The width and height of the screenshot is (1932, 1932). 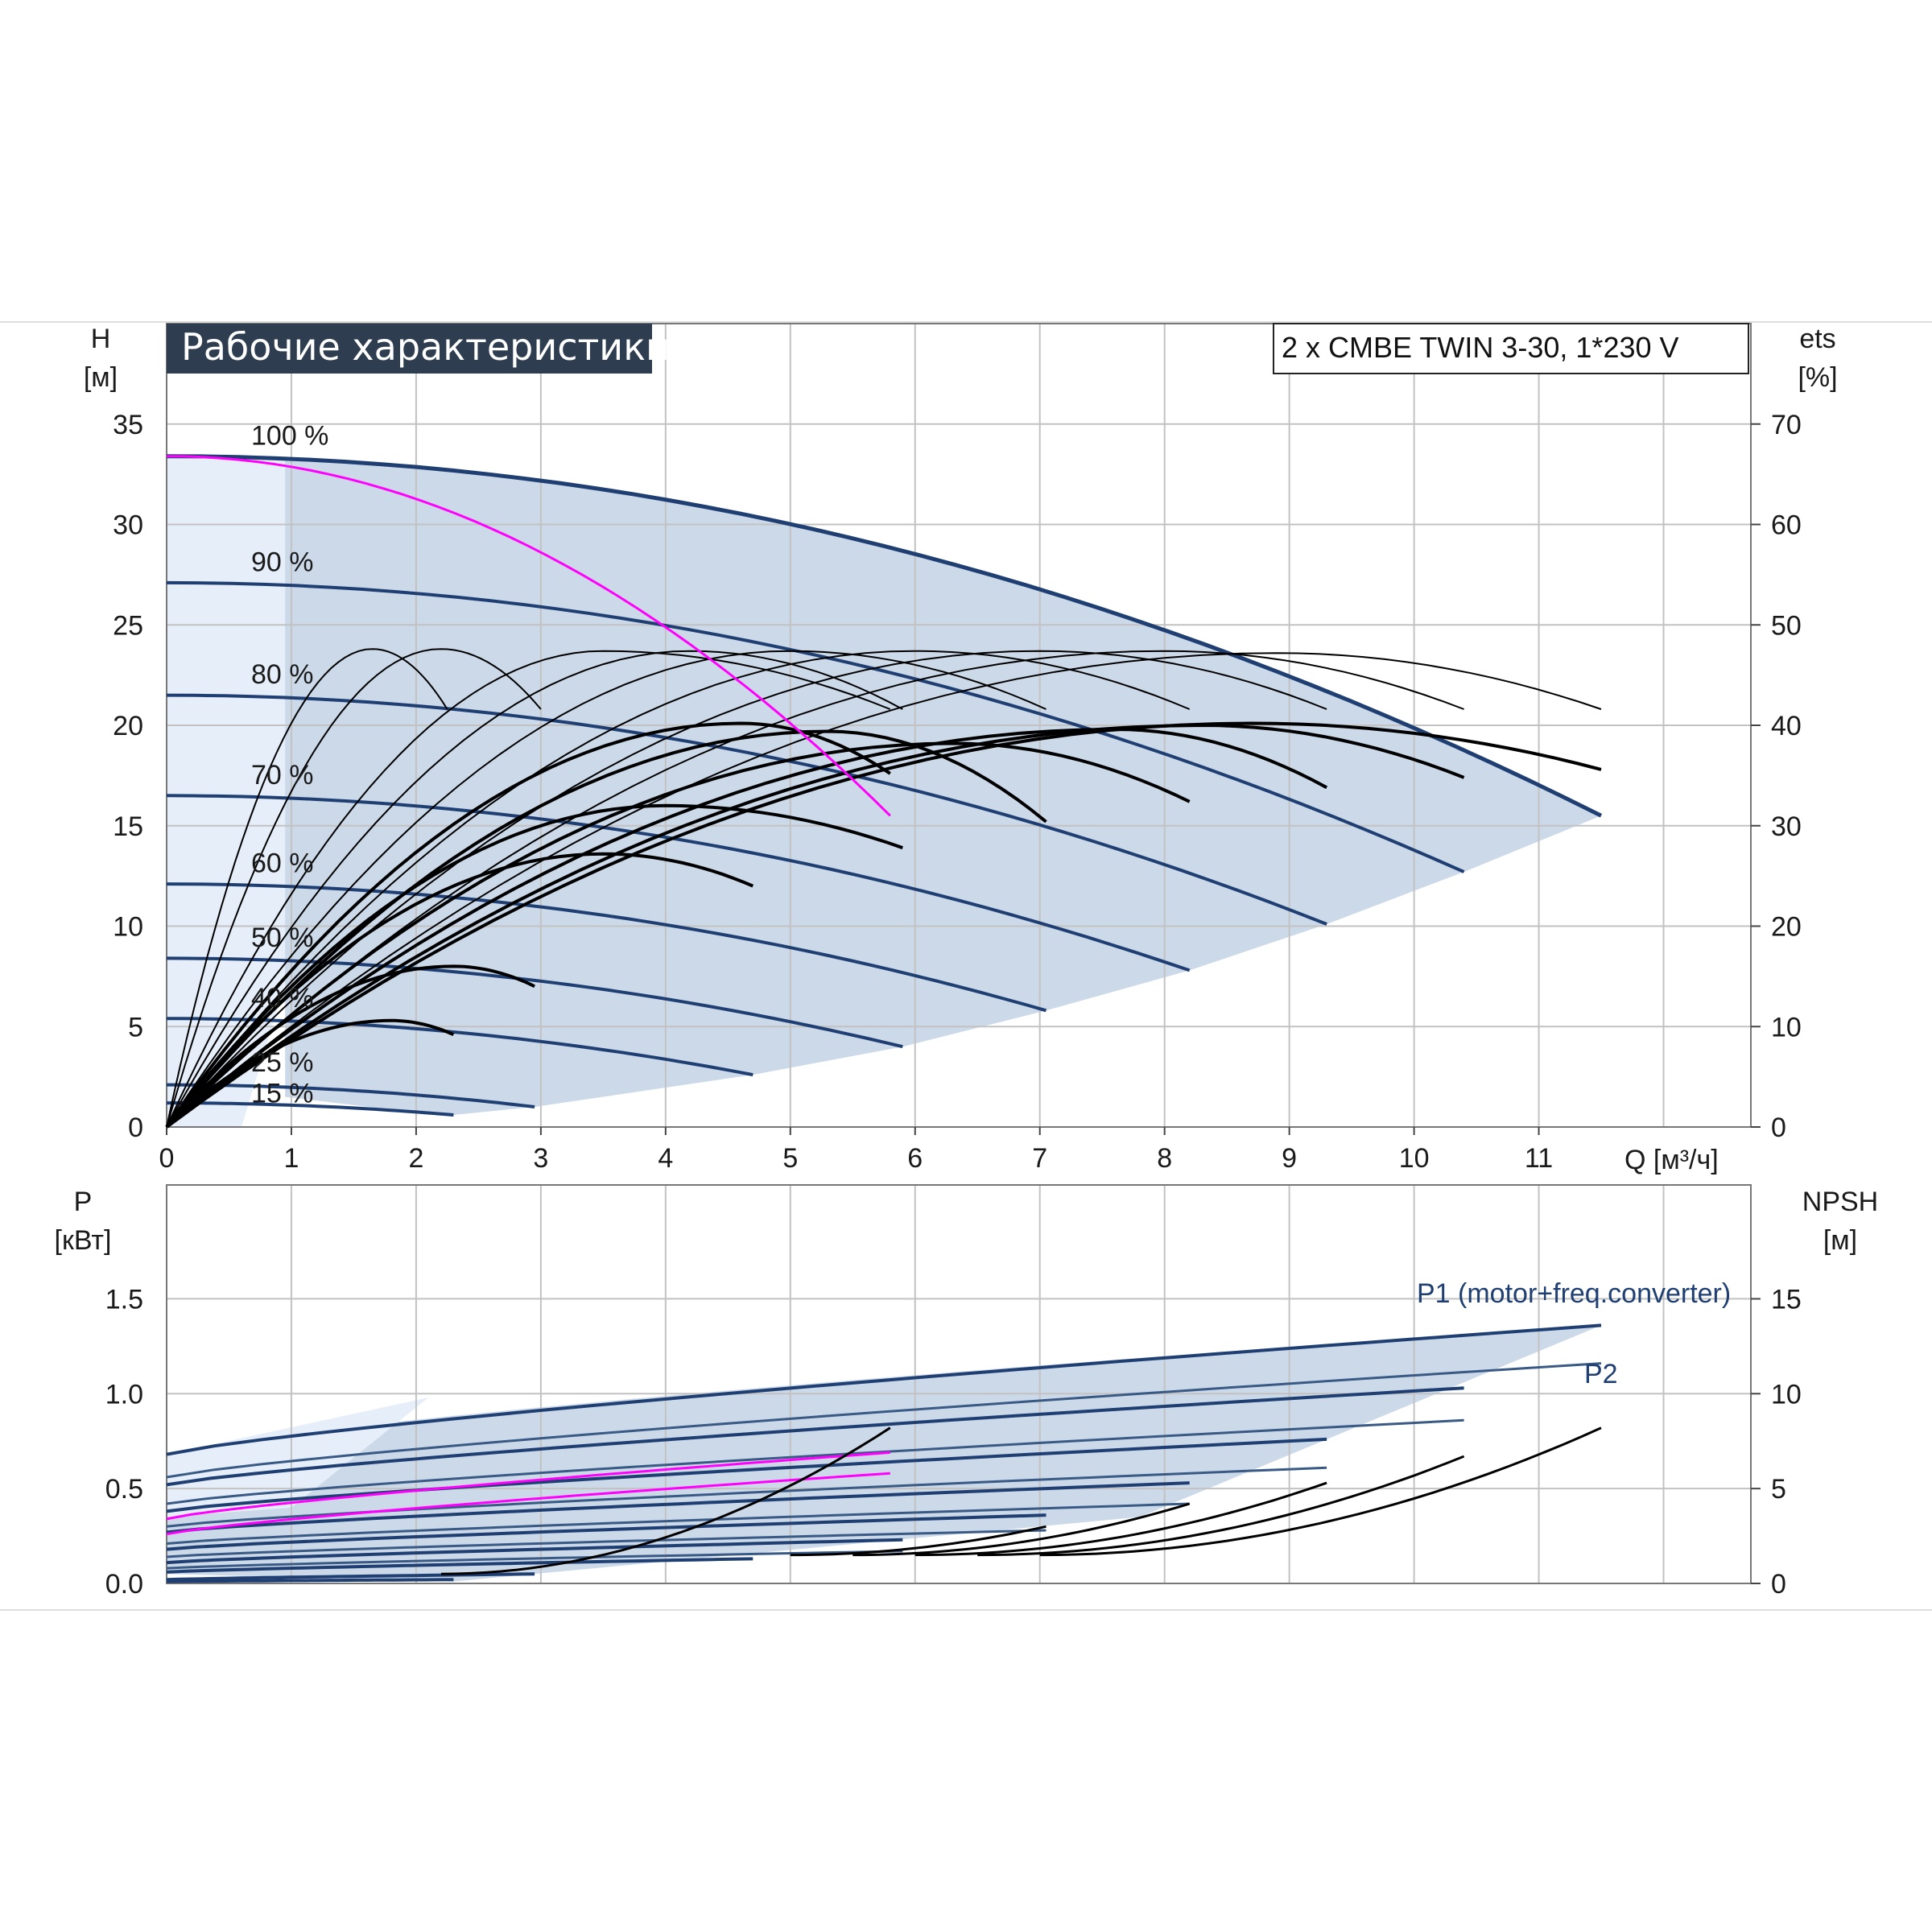 What do you see at coordinates (128, 927) in the screenshot?
I see `y-tick-label: 10` at bounding box center [128, 927].